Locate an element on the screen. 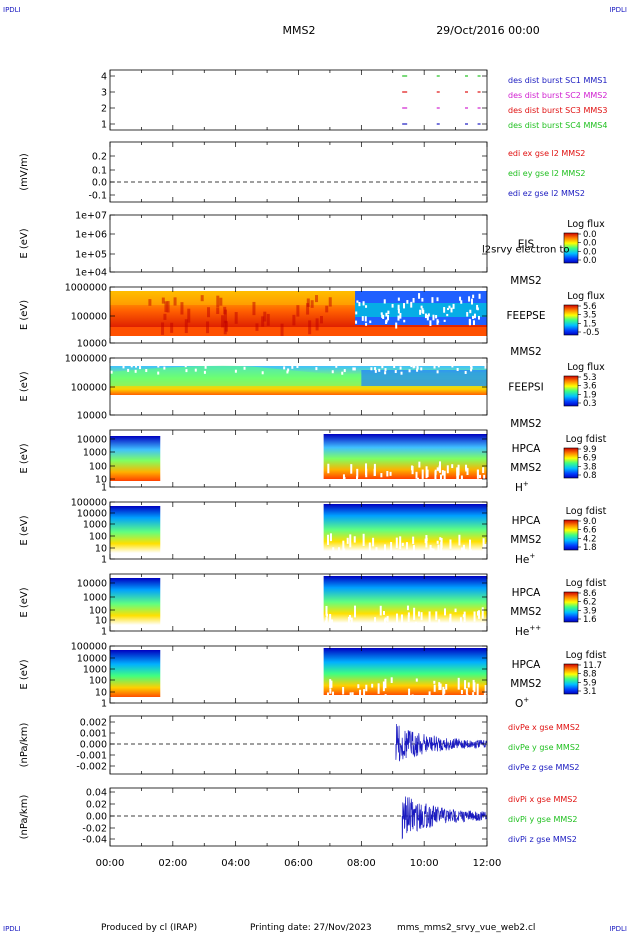 Image resolution: width=630 pixels, height=934 pixels. y-axis-label: (mV/m) is located at coordinates (24, 172).